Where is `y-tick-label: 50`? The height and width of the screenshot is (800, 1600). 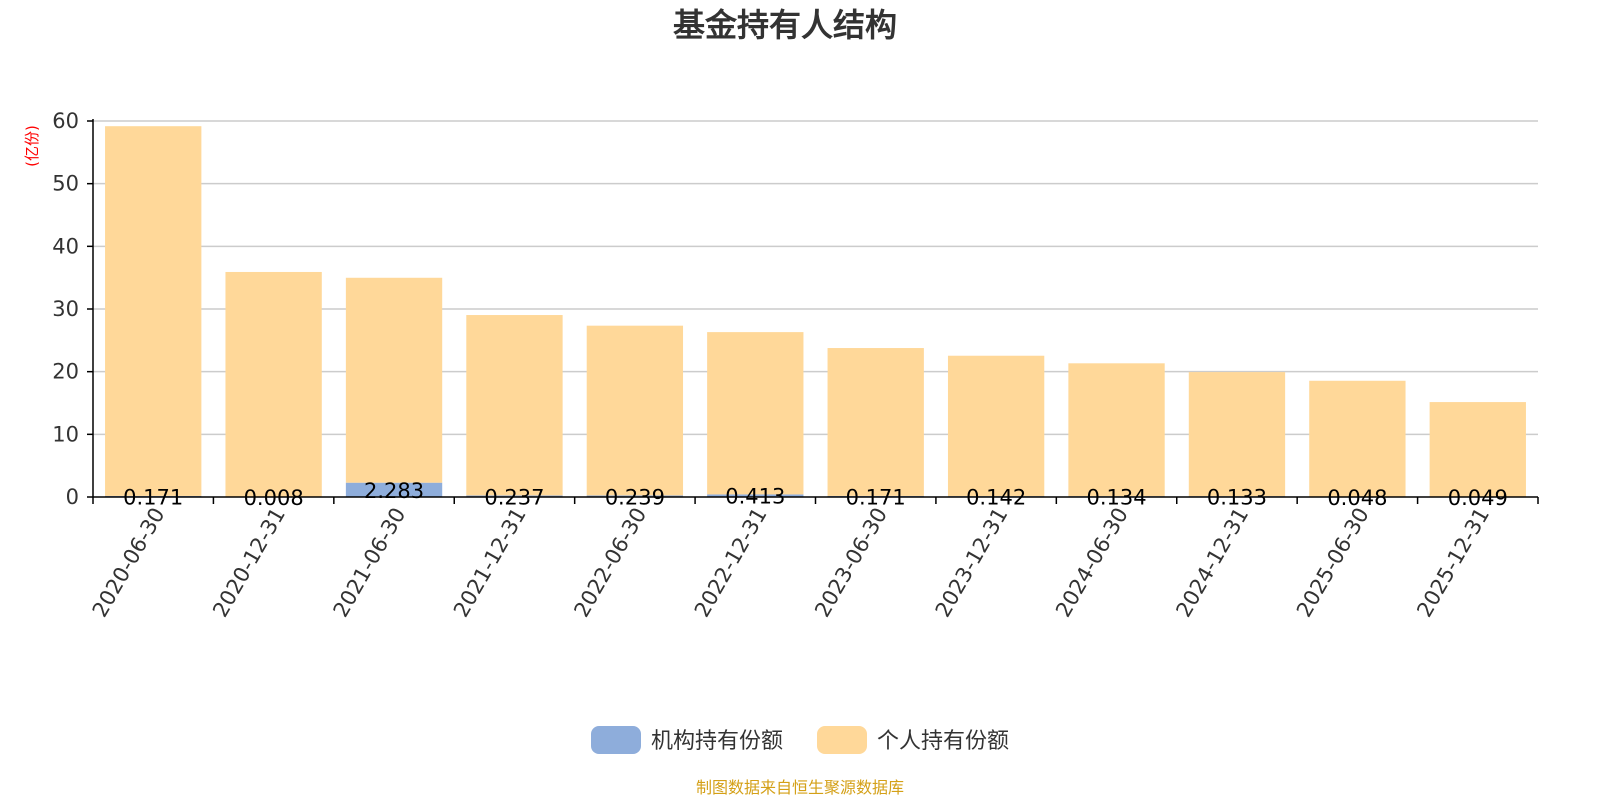 y-tick-label: 50 is located at coordinates (65, 184).